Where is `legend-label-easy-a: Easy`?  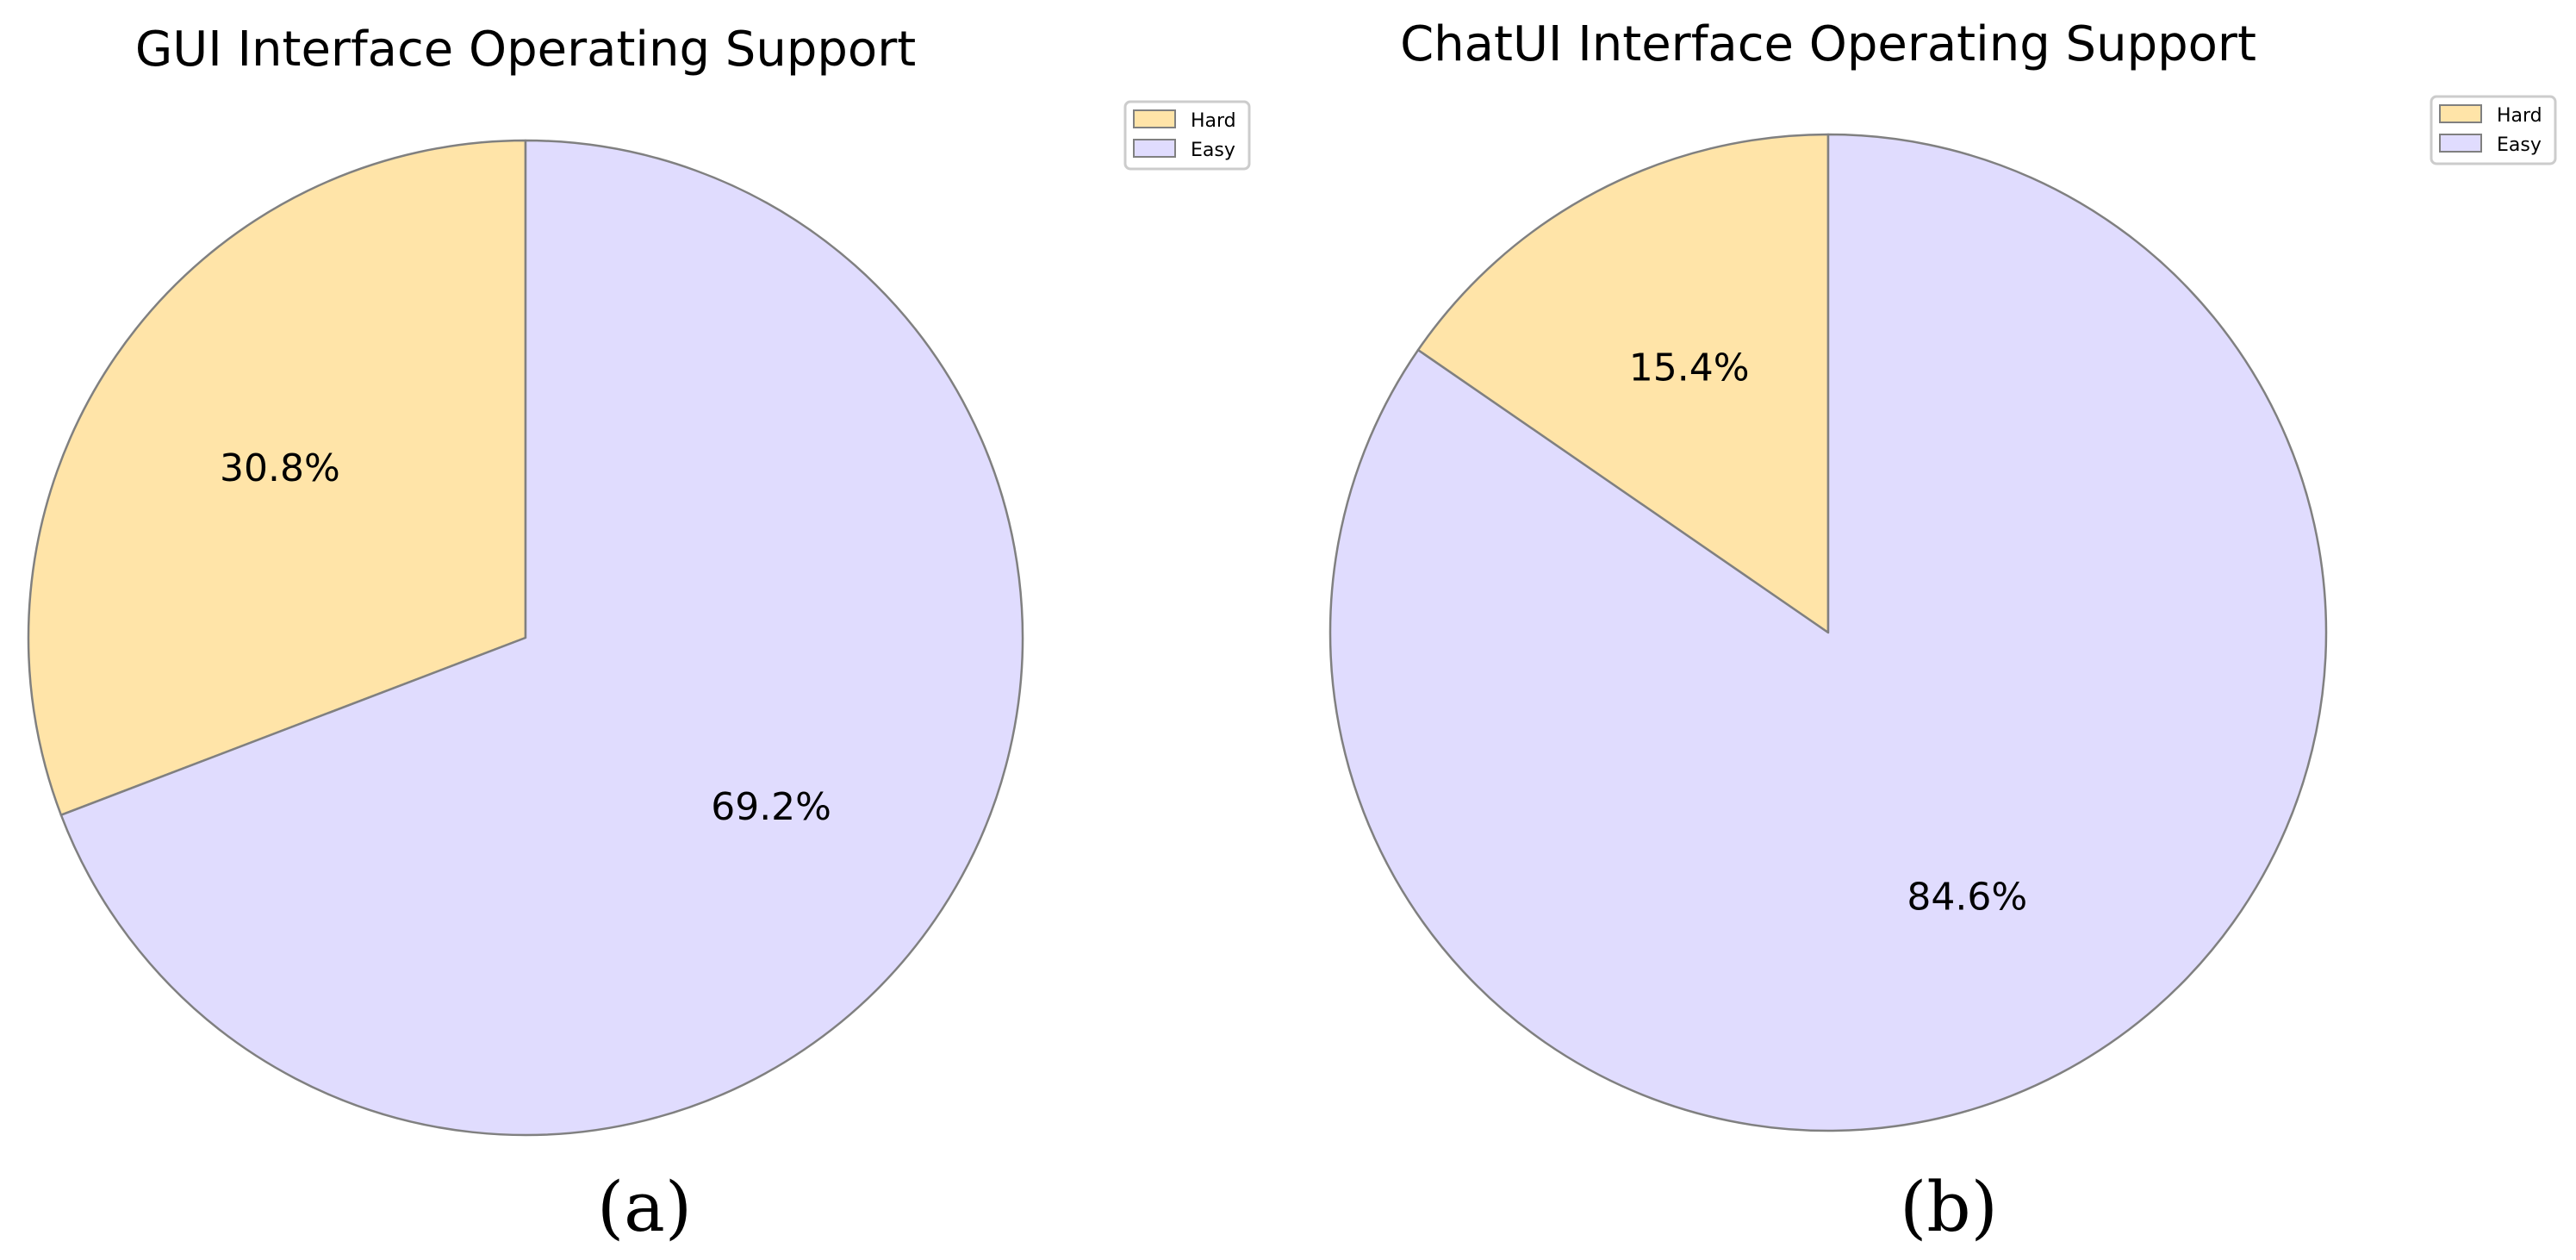
legend-label-easy-a: Easy is located at coordinates (1213, 151).